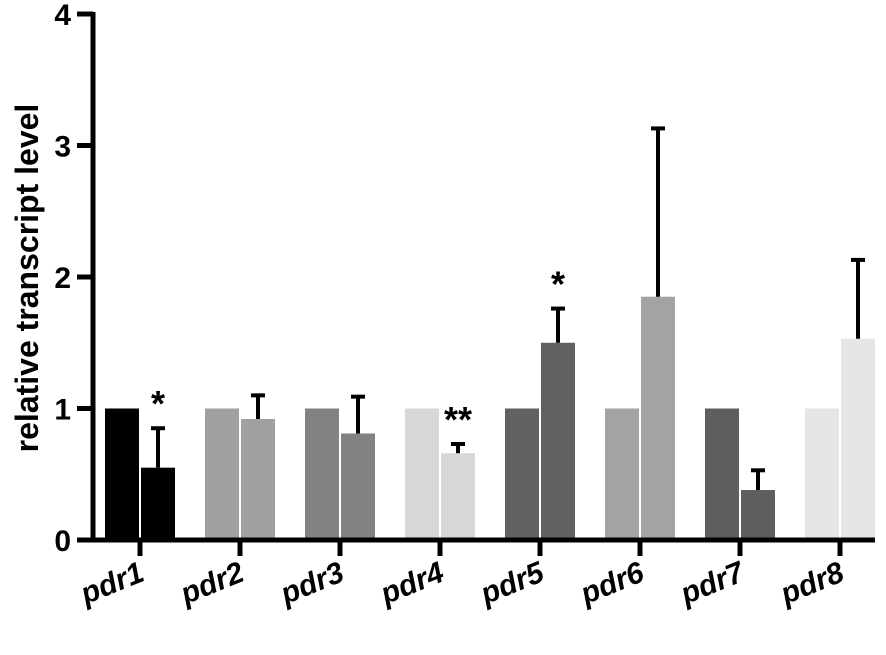 The height and width of the screenshot is (655, 886). What do you see at coordinates (422, 474) in the screenshot?
I see `bar-pdr4-control` at bounding box center [422, 474].